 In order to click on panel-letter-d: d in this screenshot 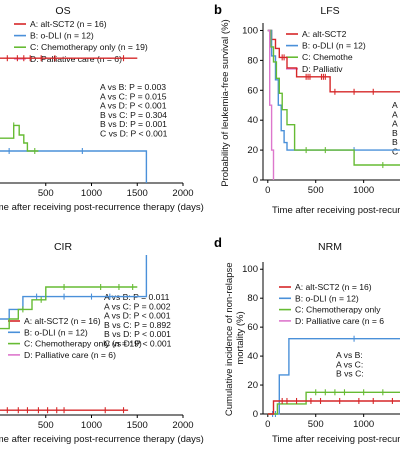, I will do `click(218, 242)`.